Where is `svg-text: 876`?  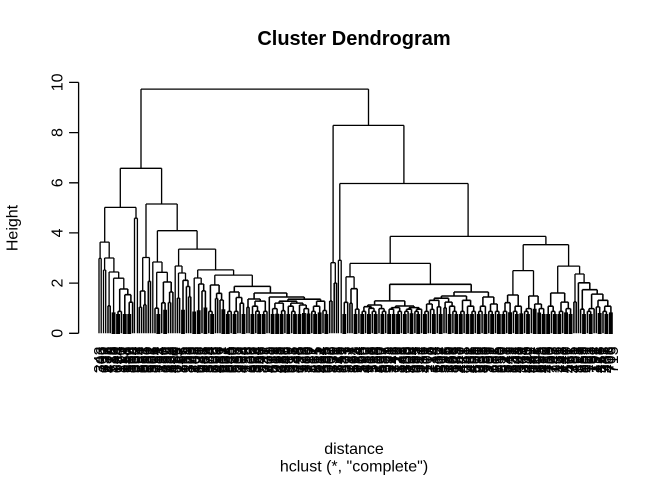
svg-text: 876 is located at coordinates (189, 359).